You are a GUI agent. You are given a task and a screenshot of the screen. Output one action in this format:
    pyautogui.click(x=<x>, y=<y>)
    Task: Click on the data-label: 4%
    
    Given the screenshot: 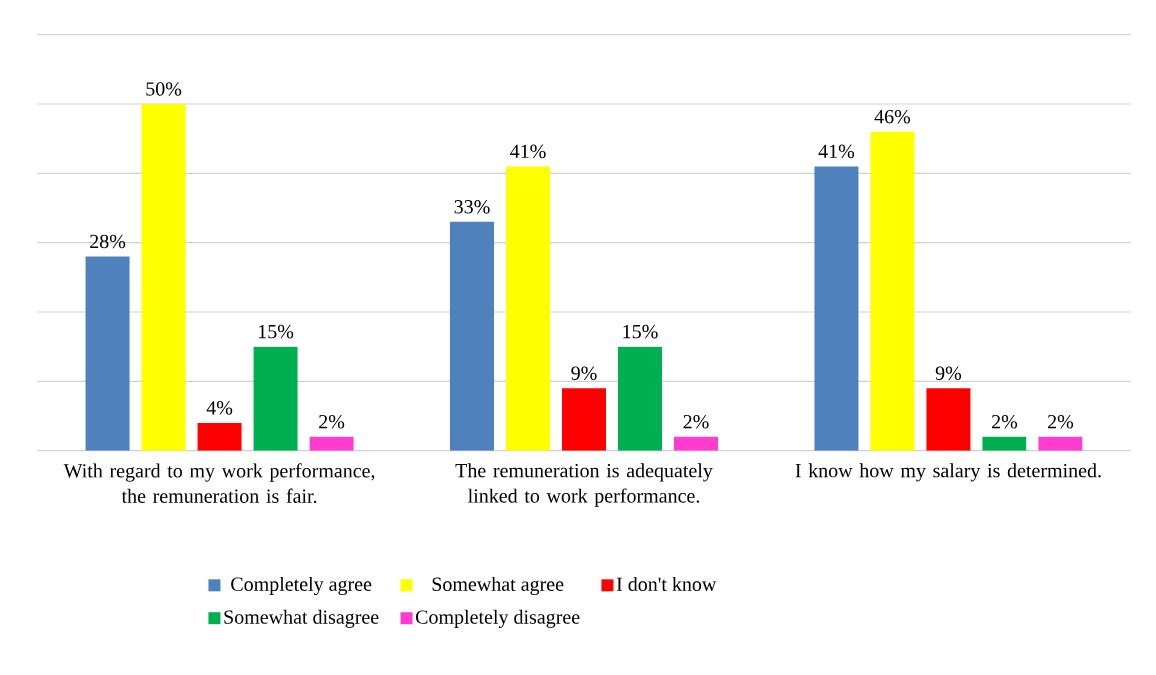 What is the action you would take?
    pyautogui.click(x=219, y=408)
    